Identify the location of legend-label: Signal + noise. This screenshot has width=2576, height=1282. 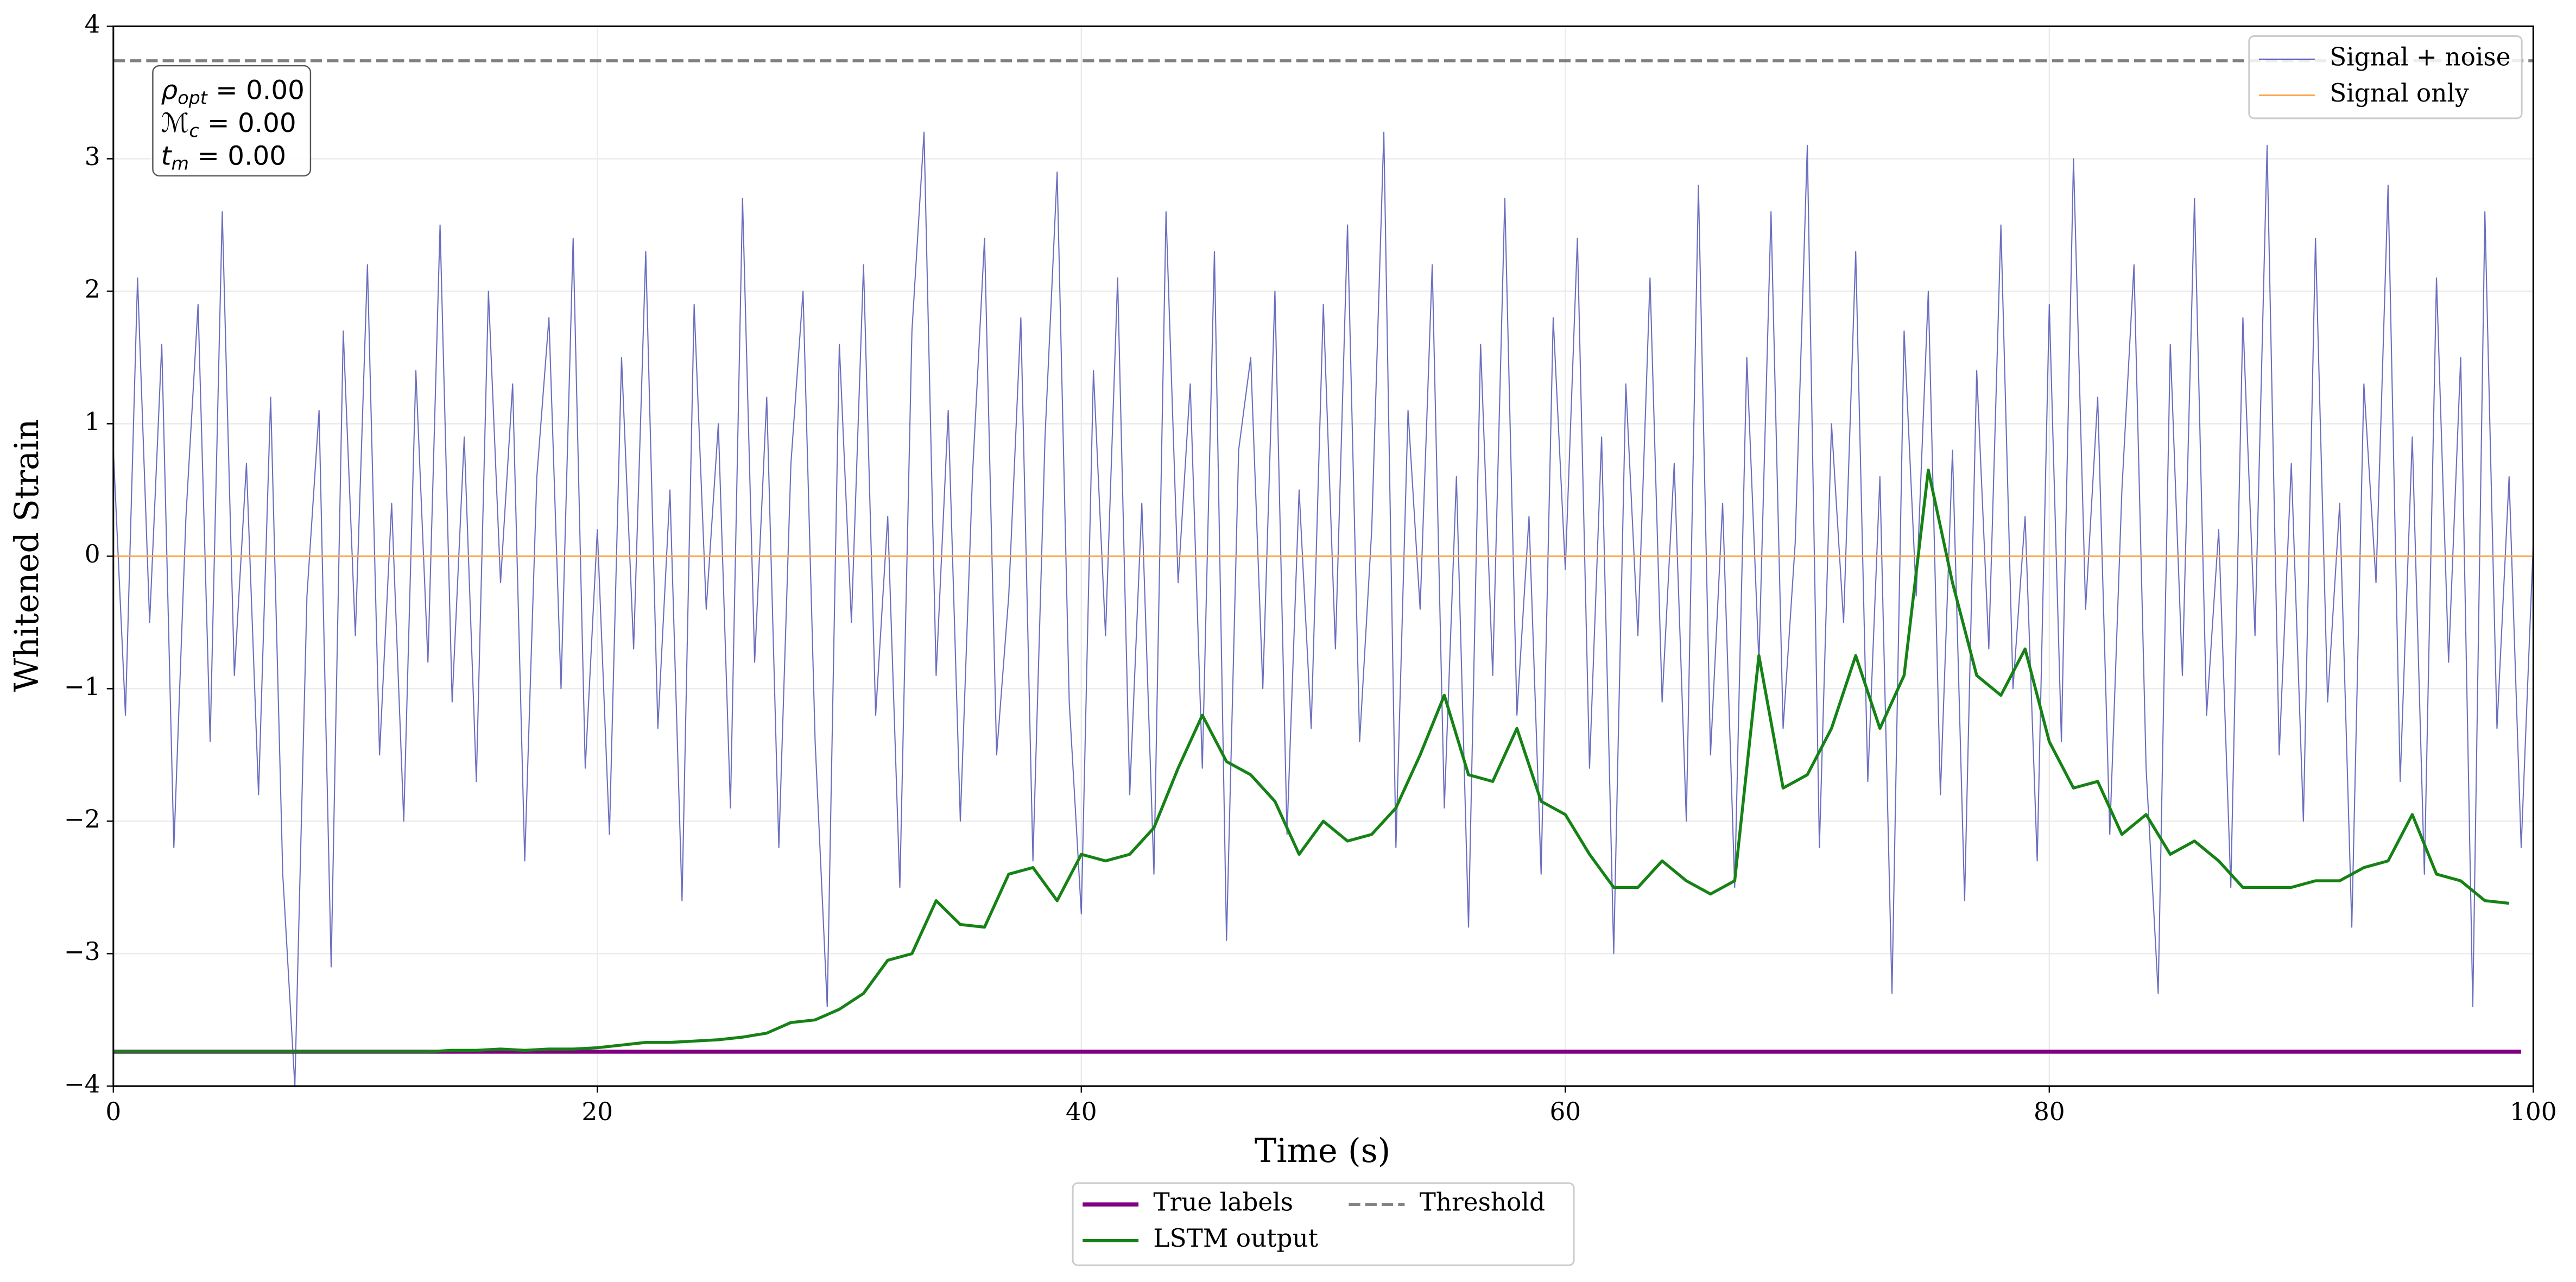
(2420, 56).